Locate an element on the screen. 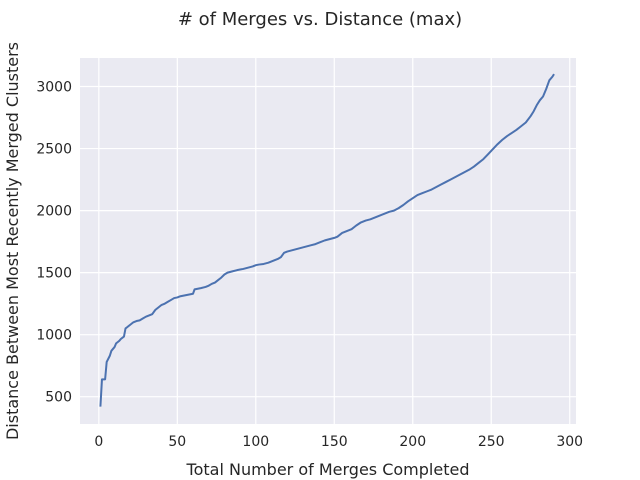 The width and height of the screenshot is (640, 480). y-tick-label: 3000 is located at coordinates (54, 88).